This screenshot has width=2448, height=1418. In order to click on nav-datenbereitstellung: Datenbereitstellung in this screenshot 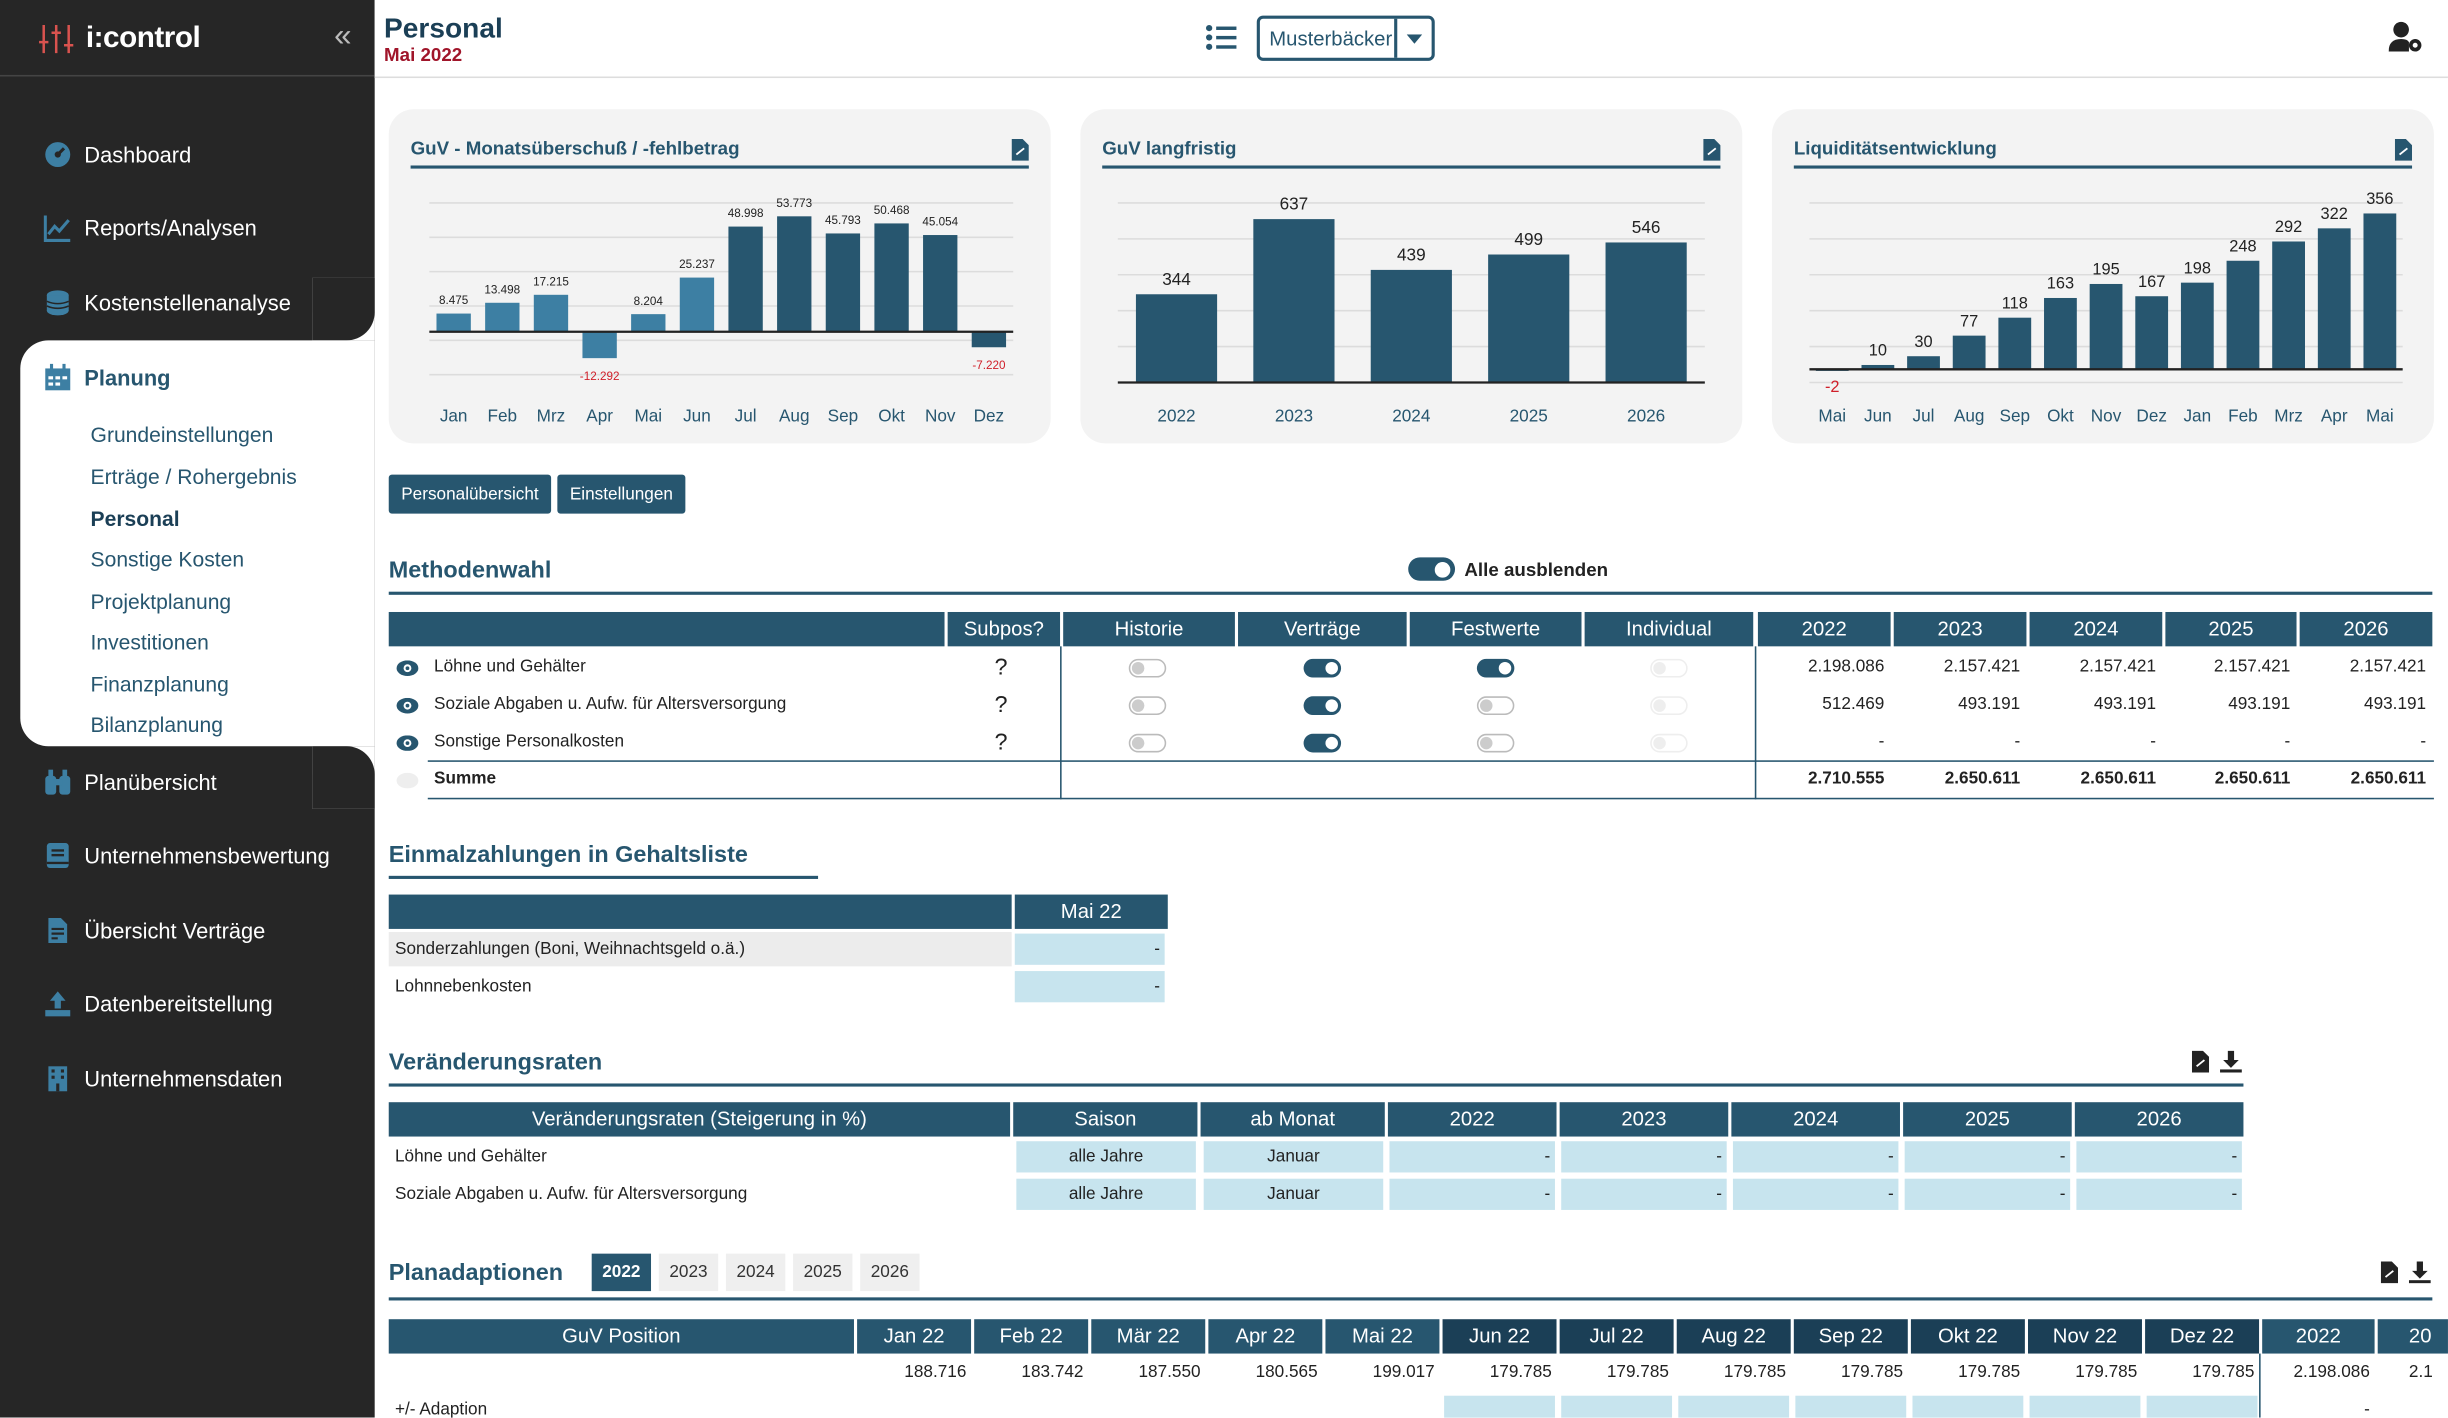, I will do `click(158, 1004)`.